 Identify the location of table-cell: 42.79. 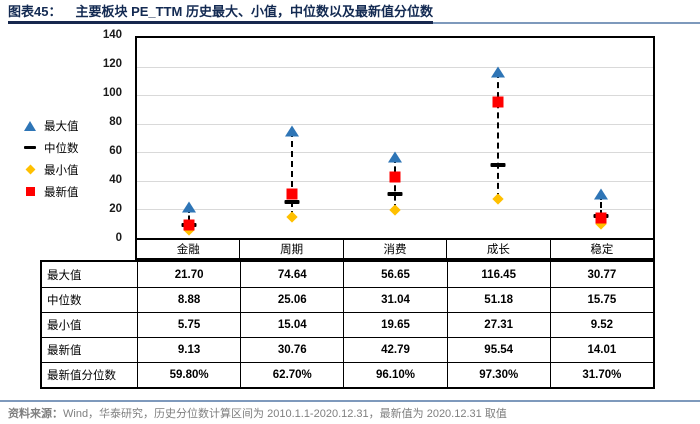
(395, 349).